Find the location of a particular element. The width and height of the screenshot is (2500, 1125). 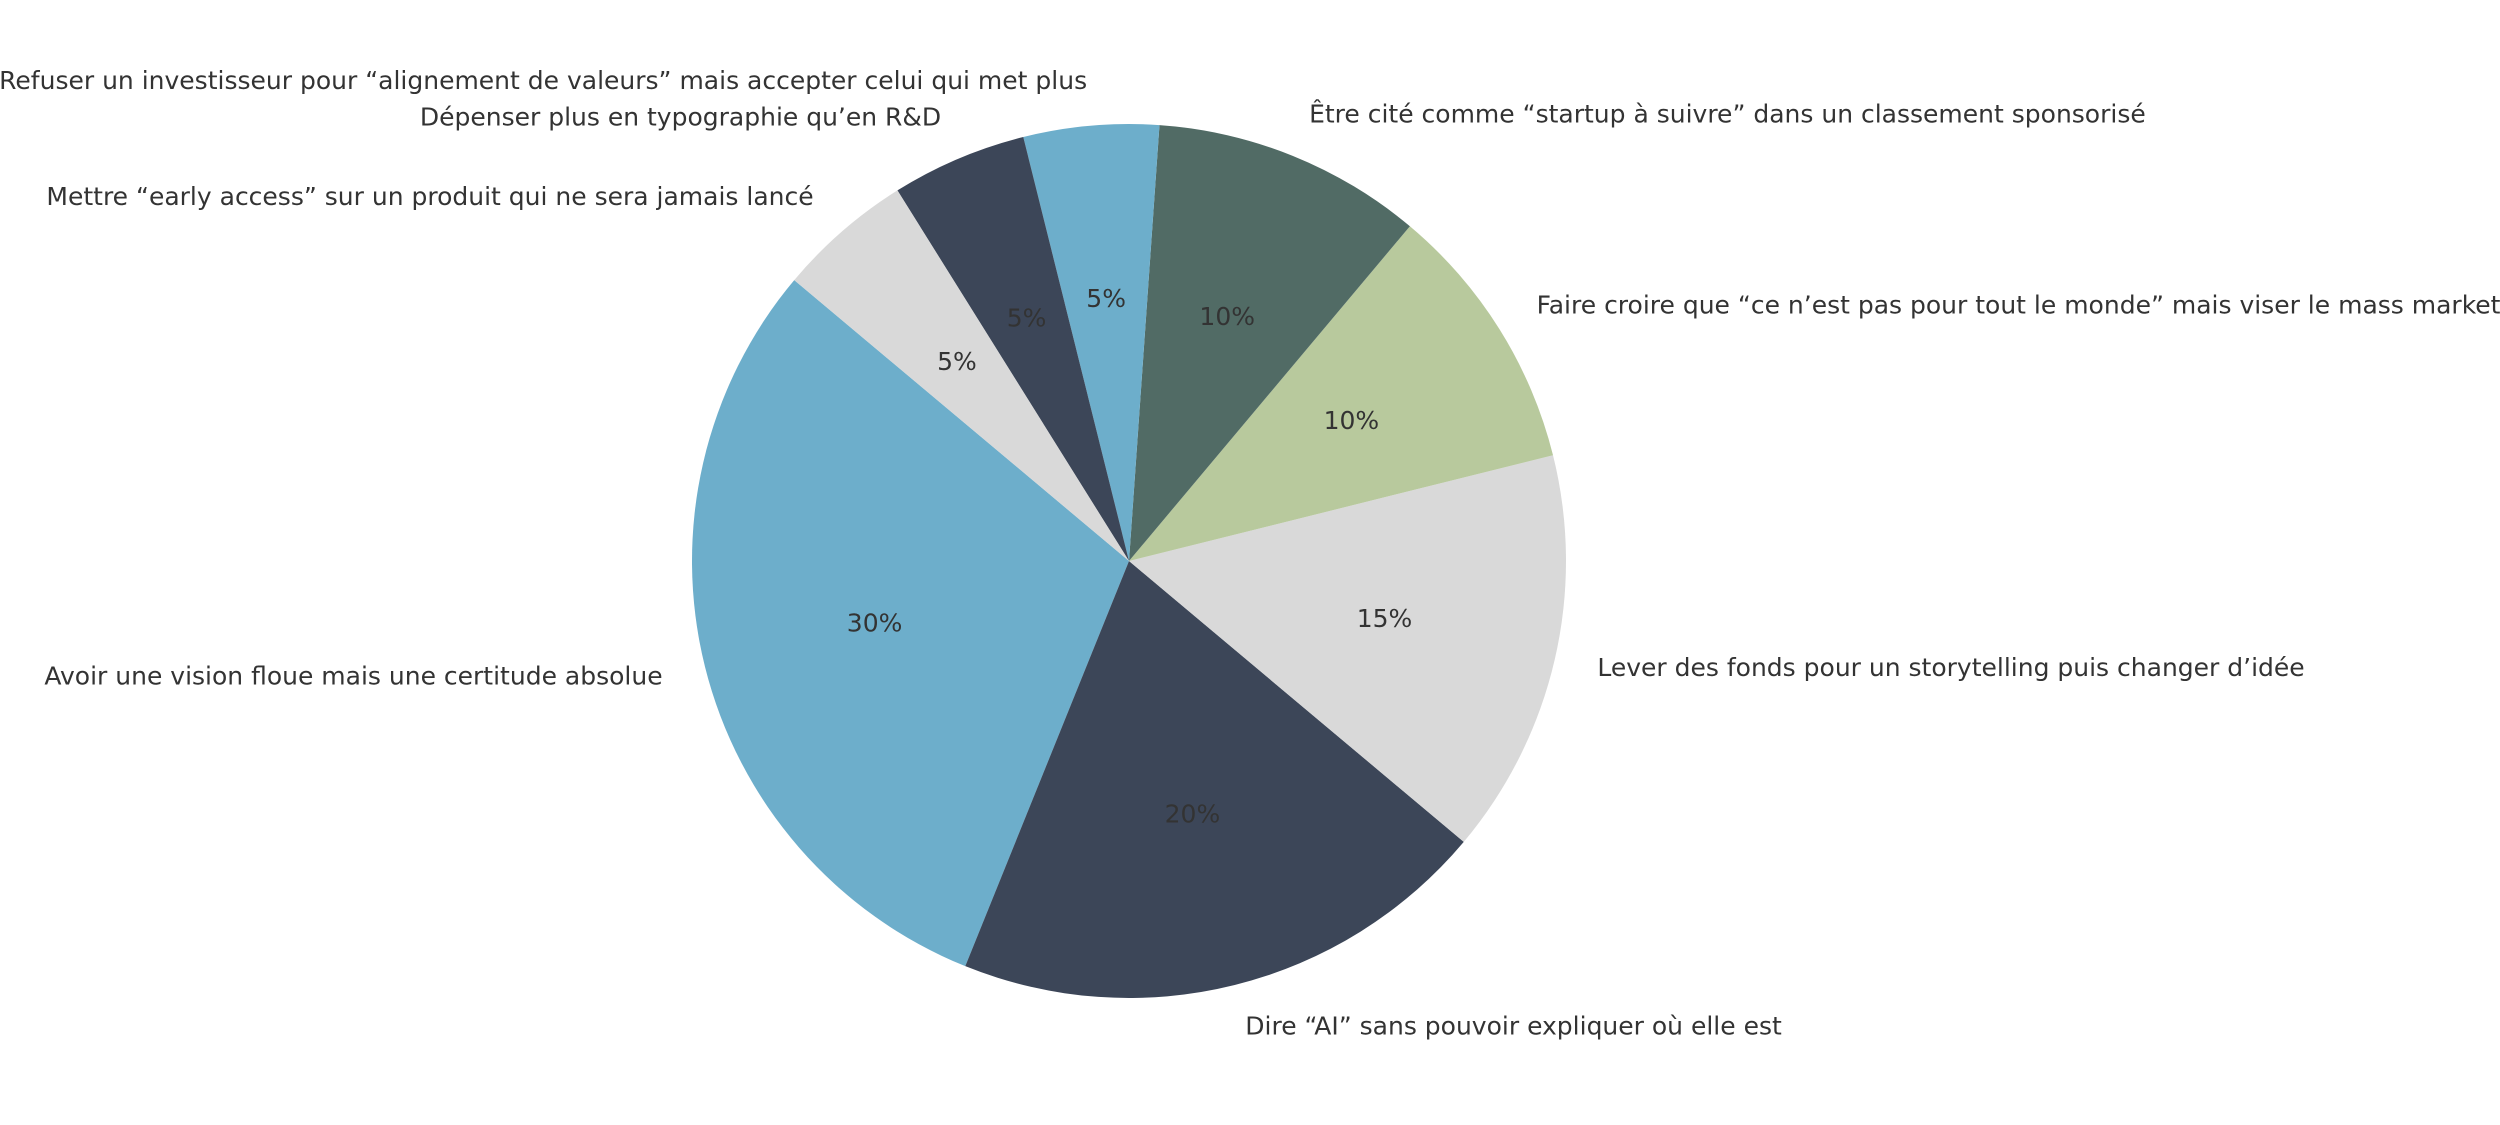

slice-label: Dépenser plus en typographie qu’en R&D is located at coordinates (680, 117).